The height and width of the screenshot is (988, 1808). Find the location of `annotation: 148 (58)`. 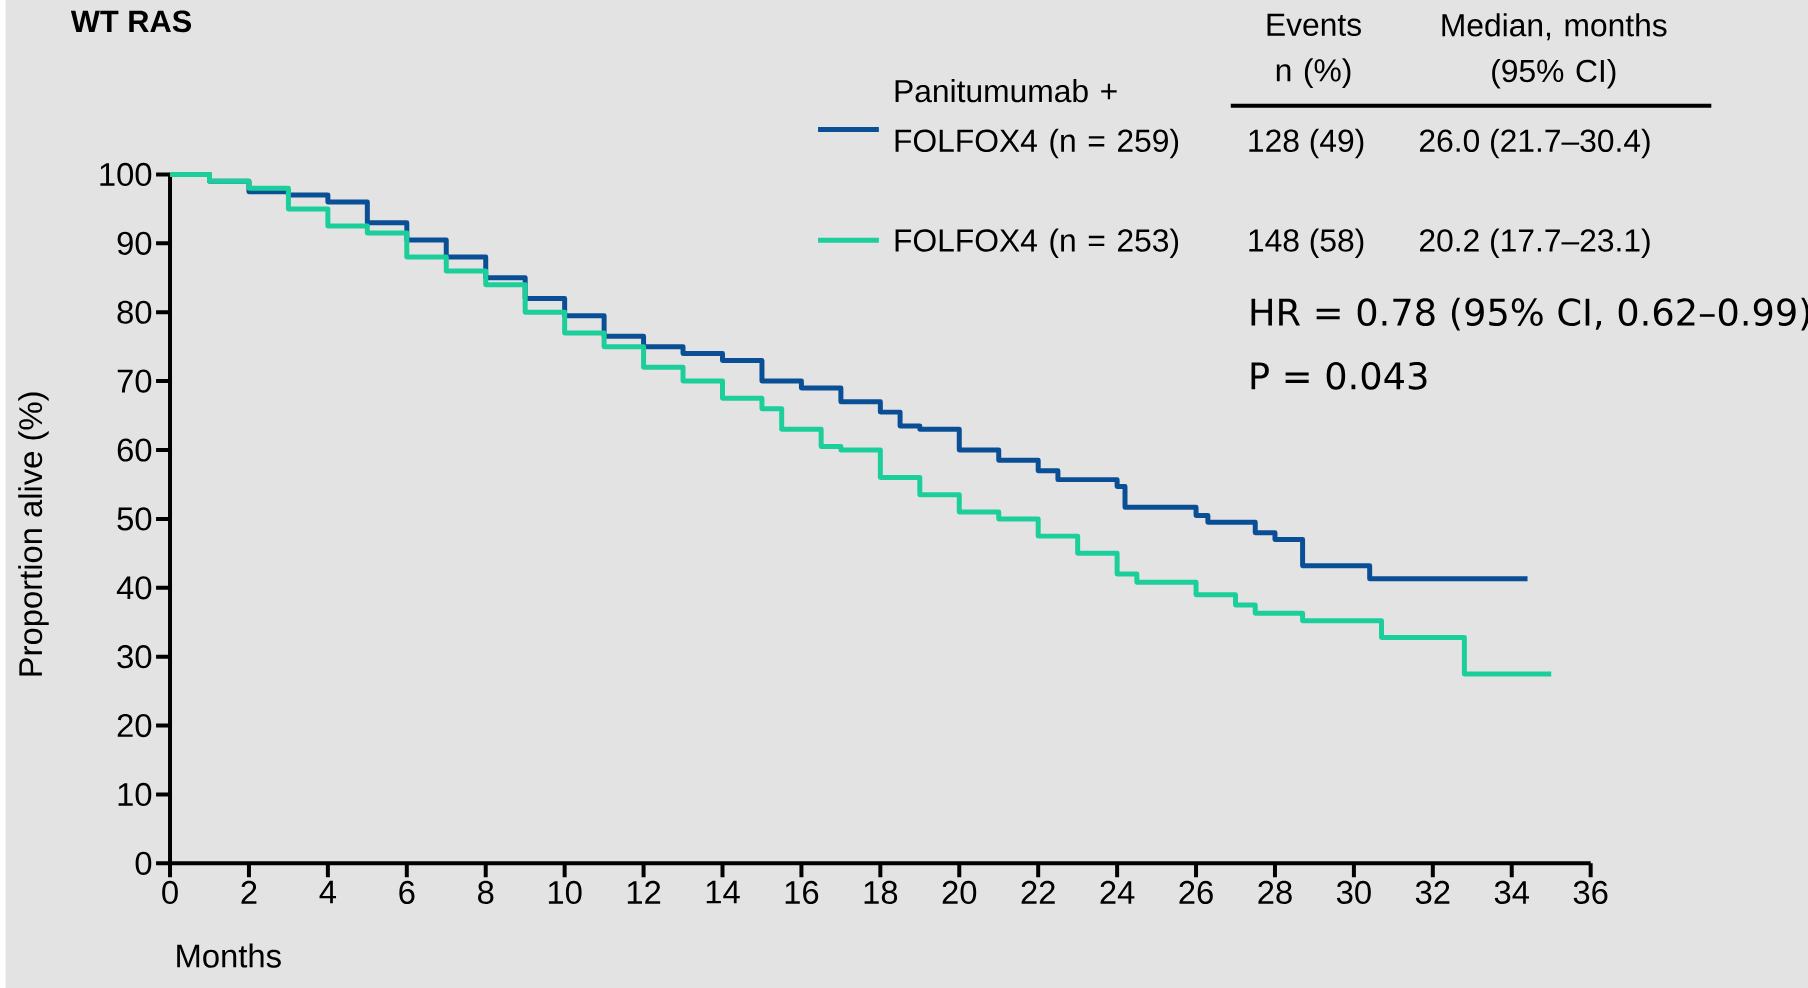

annotation: 148 (58) is located at coordinates (1306, 243).